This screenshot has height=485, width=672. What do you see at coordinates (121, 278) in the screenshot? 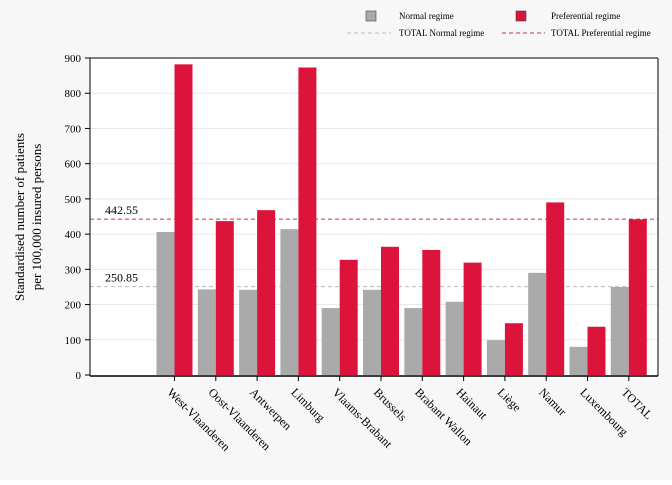
I see `reference-line-label: 250.85` at bounding box center [121, 278].